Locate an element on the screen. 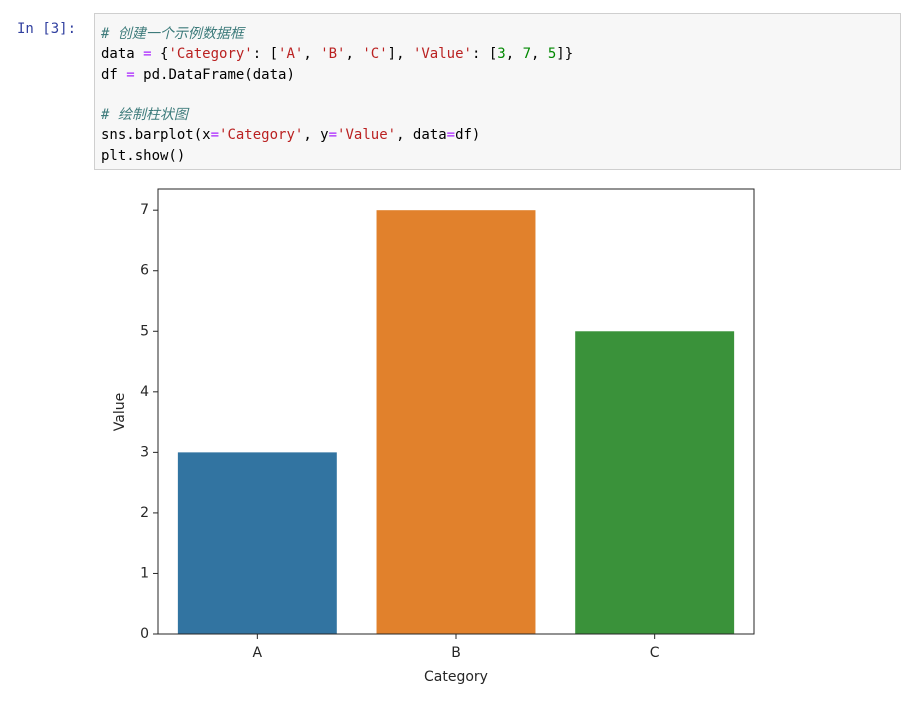  y-tick-label: 3 is located at coordinates (144, 452).